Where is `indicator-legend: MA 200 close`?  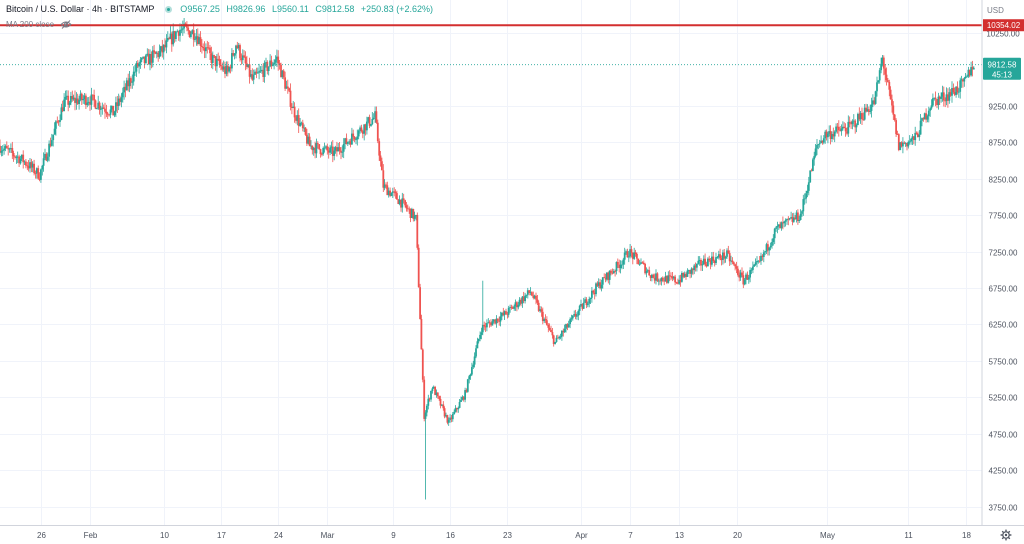 indicator-legend: MA 200 close is located at coordinates (39, 25).